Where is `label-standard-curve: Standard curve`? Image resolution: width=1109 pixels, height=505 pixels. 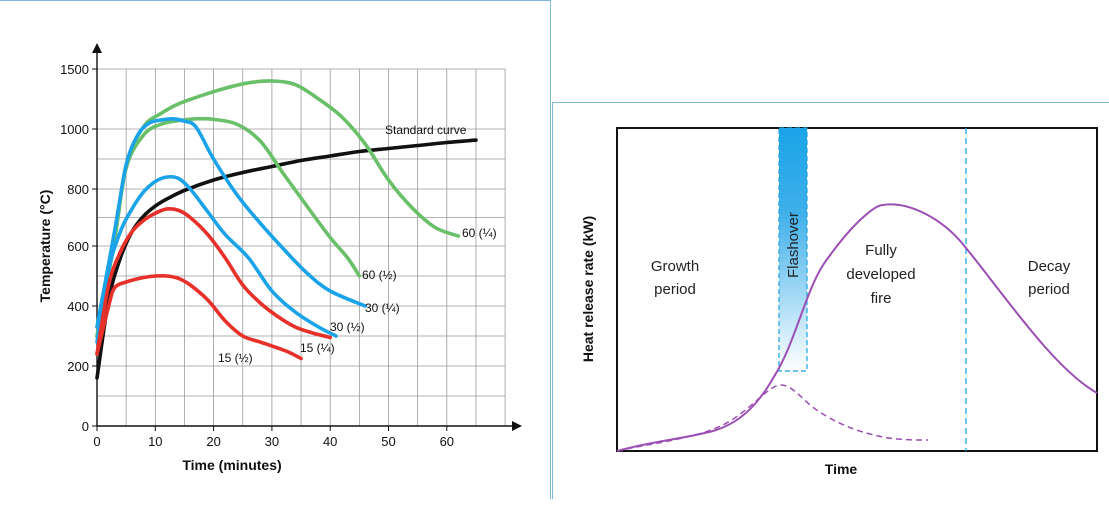 label-standard-curve: Standard curve is located at coordinates (426, 130).